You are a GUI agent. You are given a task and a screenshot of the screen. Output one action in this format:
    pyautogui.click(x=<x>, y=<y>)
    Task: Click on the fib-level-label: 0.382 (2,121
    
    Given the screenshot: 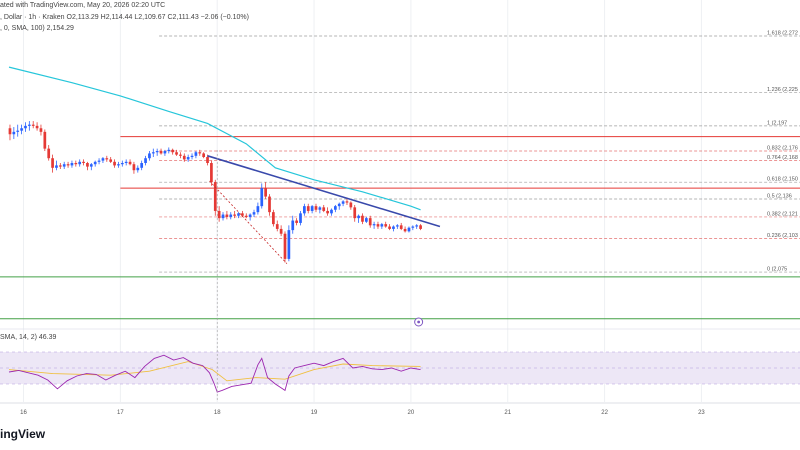 What is the action you would take?
    pyautogui.click(x=782, y=214)
    